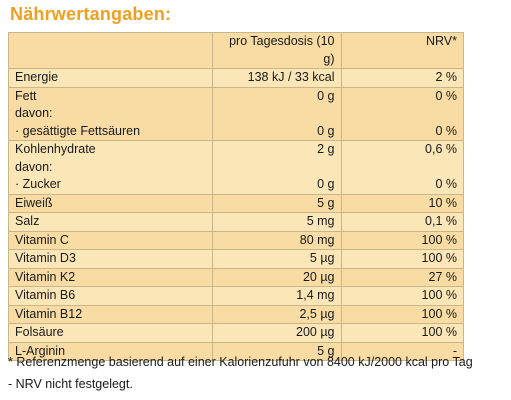 This screenshot has height=400, width=511. Describe the element at coordinates (110, 259) in the screenshot. I see `nutrient-label: Vitamin D3` at that location.